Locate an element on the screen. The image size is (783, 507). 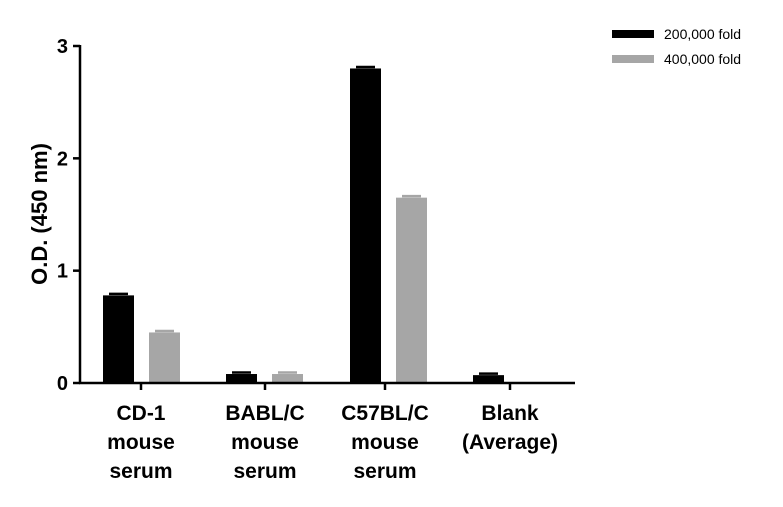
category-label-1-line-3: serum is located at coordinates (140, 471).